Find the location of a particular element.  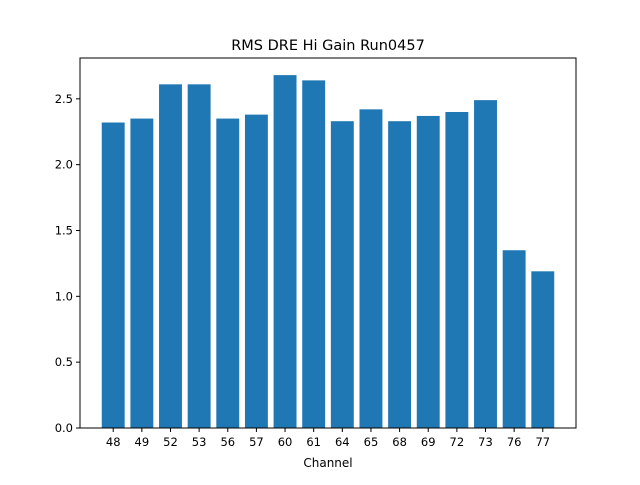

x-tick-label: 73 is located at coordinates (485, 442).